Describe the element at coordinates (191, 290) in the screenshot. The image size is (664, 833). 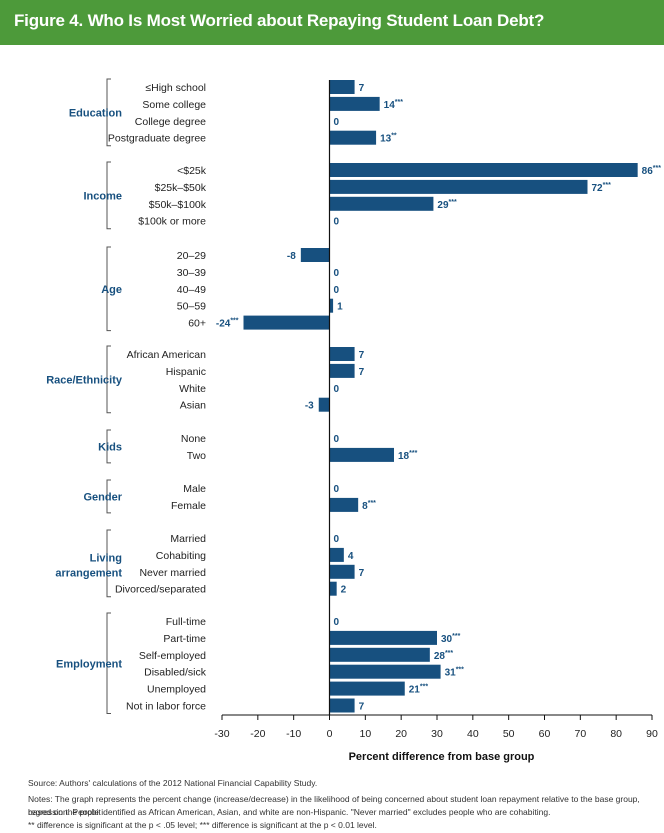
I see `category-label: 40–49` at that location.